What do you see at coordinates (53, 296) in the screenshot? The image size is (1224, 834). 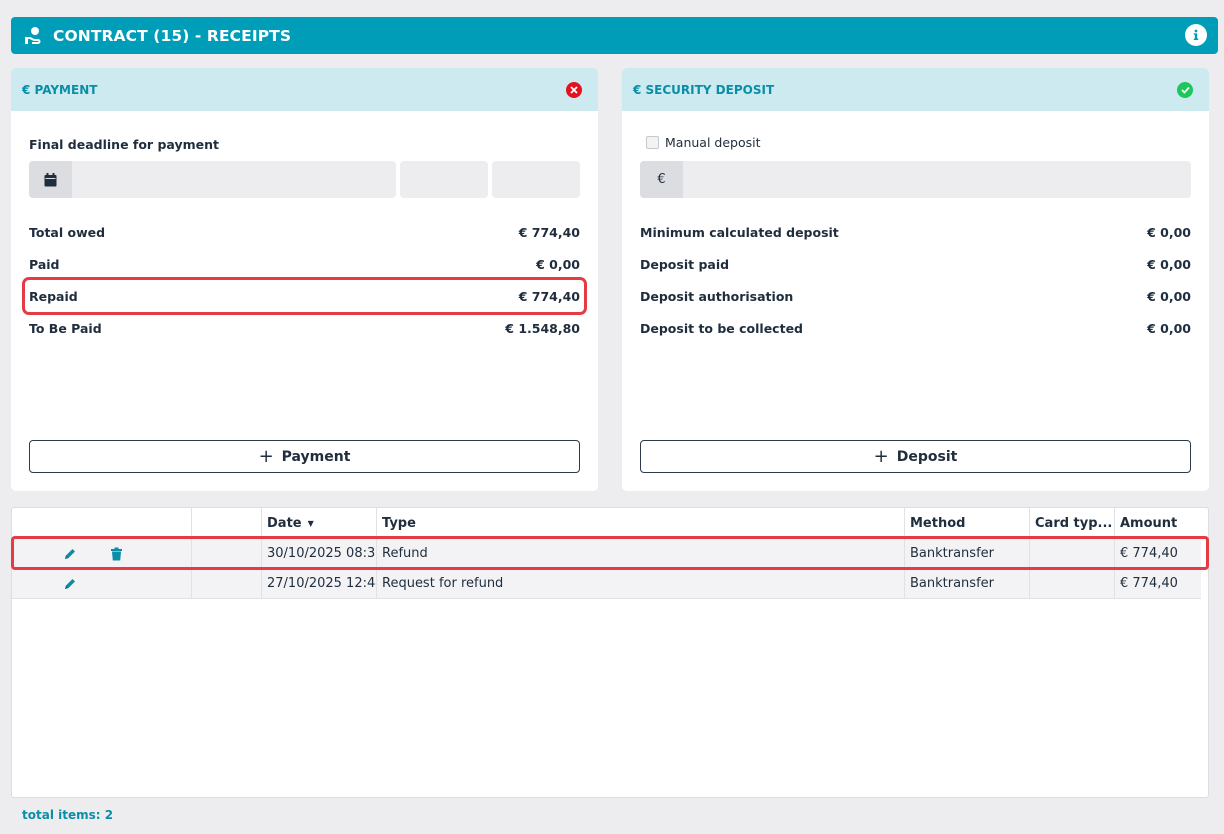 I see `row-label: Repaid` at bounding box center [53, 296].